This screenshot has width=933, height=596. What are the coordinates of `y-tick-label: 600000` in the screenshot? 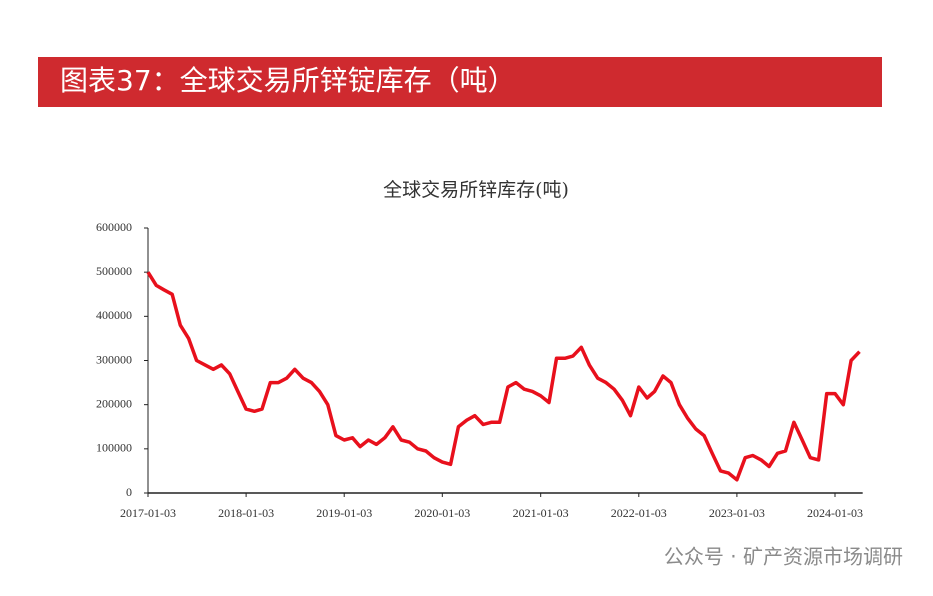 It's located at (114, 227).